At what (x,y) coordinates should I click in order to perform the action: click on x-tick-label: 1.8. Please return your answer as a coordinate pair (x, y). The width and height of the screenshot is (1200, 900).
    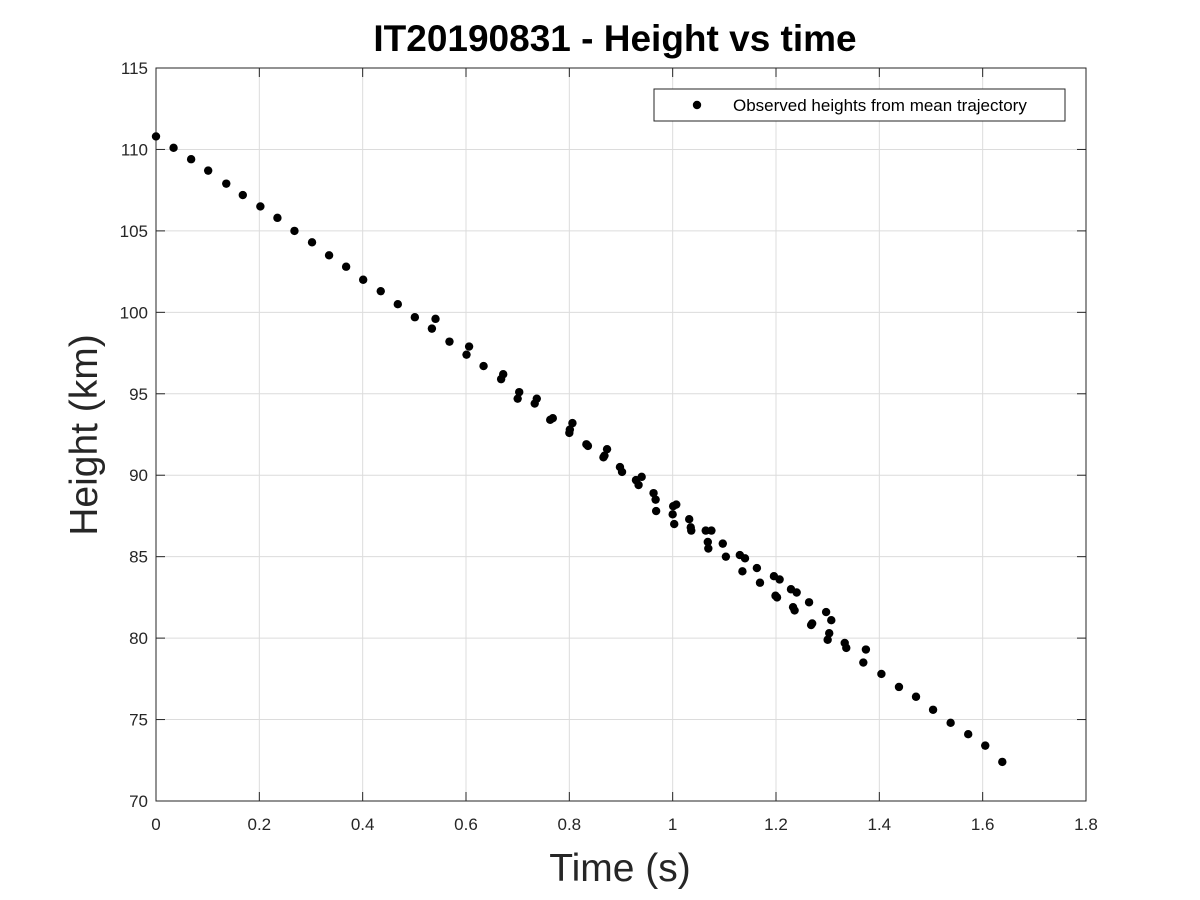
    Looking at the image, I should click on (1086, 824).